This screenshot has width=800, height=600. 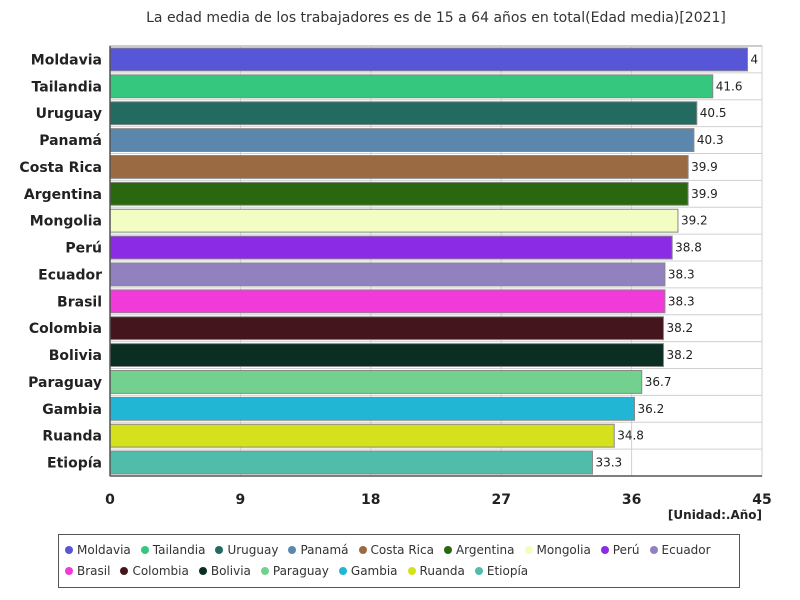 What do you see at coordinates (110, 500) in the screenshot?
I see `x-tick-label: 0` at bounding box center [110, 500].